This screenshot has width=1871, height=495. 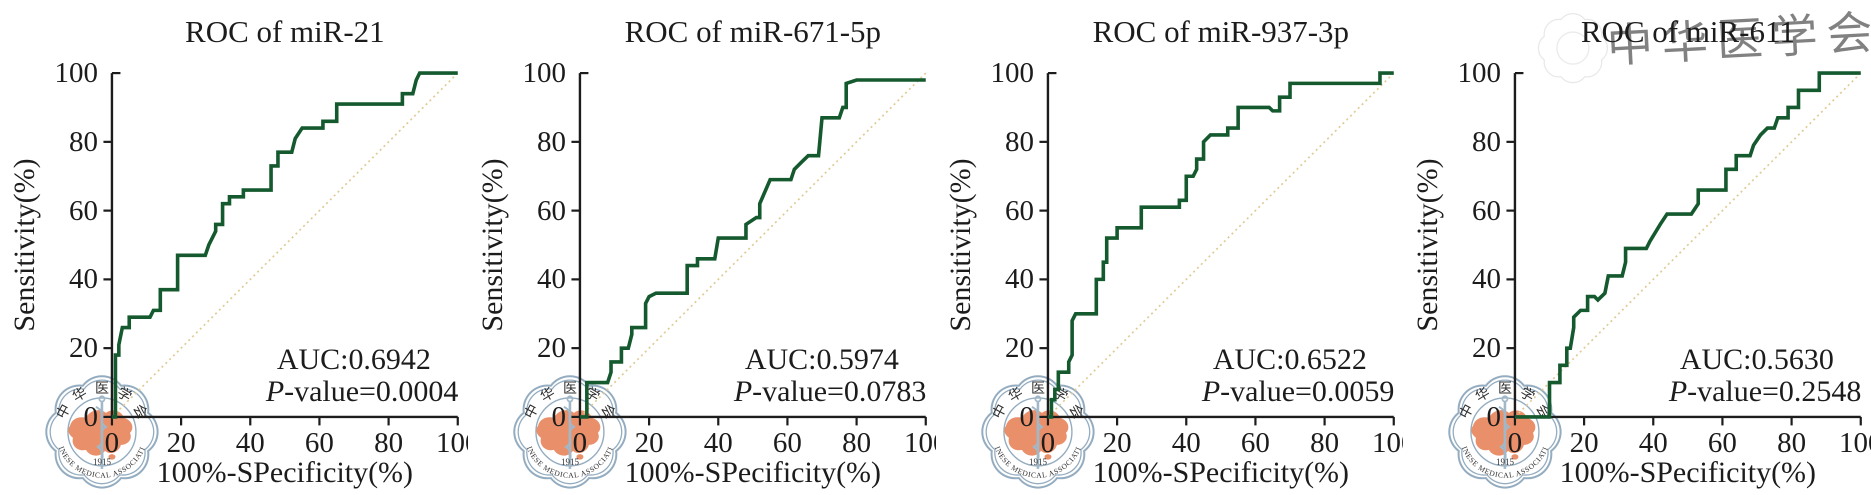 What do you see at coordinates (362, 391) in the screenshot?
I see `p-value: P-value=0.0004` at bounding box center [362, 391].